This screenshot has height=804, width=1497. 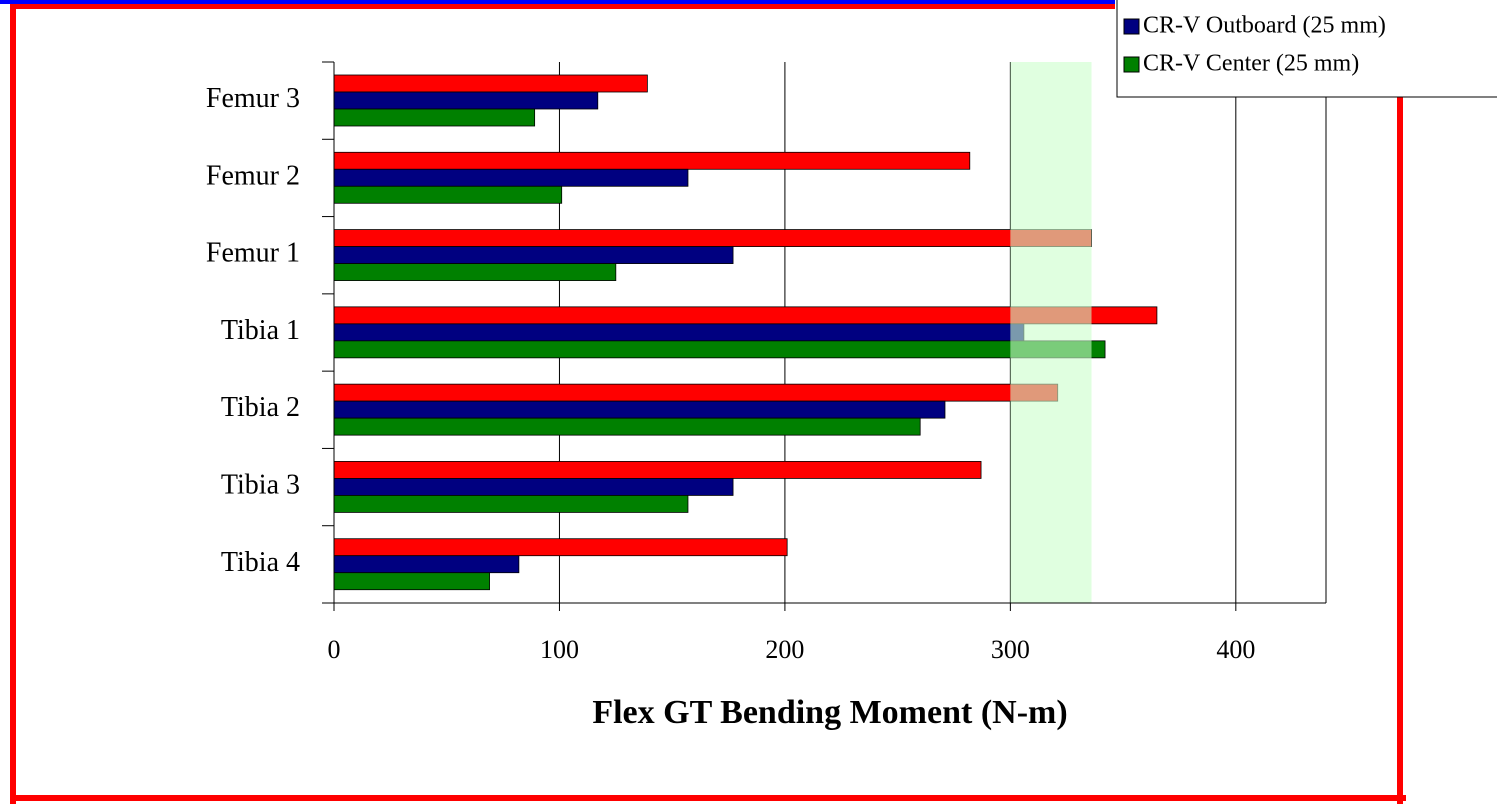 I want to click on frame-bottom, so click(x=708, y=798).